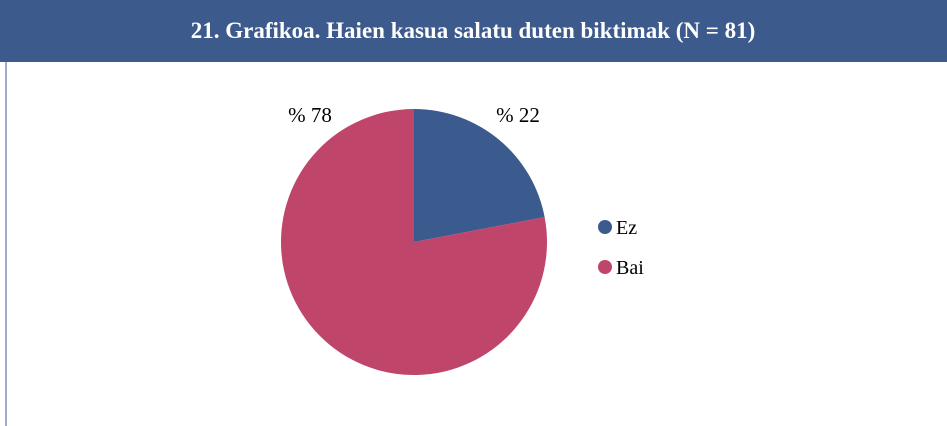  I want to click on pie-slice, so click(479, 175).